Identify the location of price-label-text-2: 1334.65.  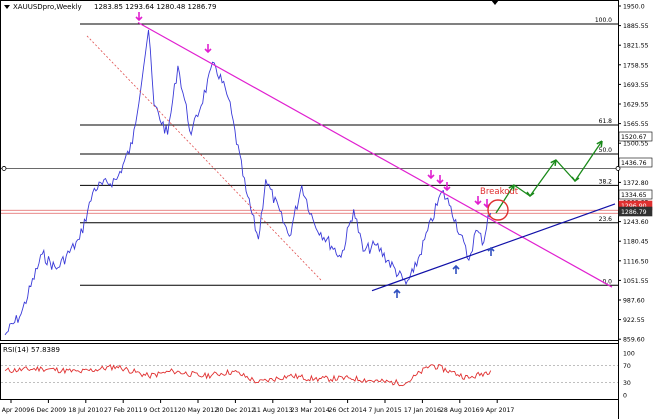
(634, 195).